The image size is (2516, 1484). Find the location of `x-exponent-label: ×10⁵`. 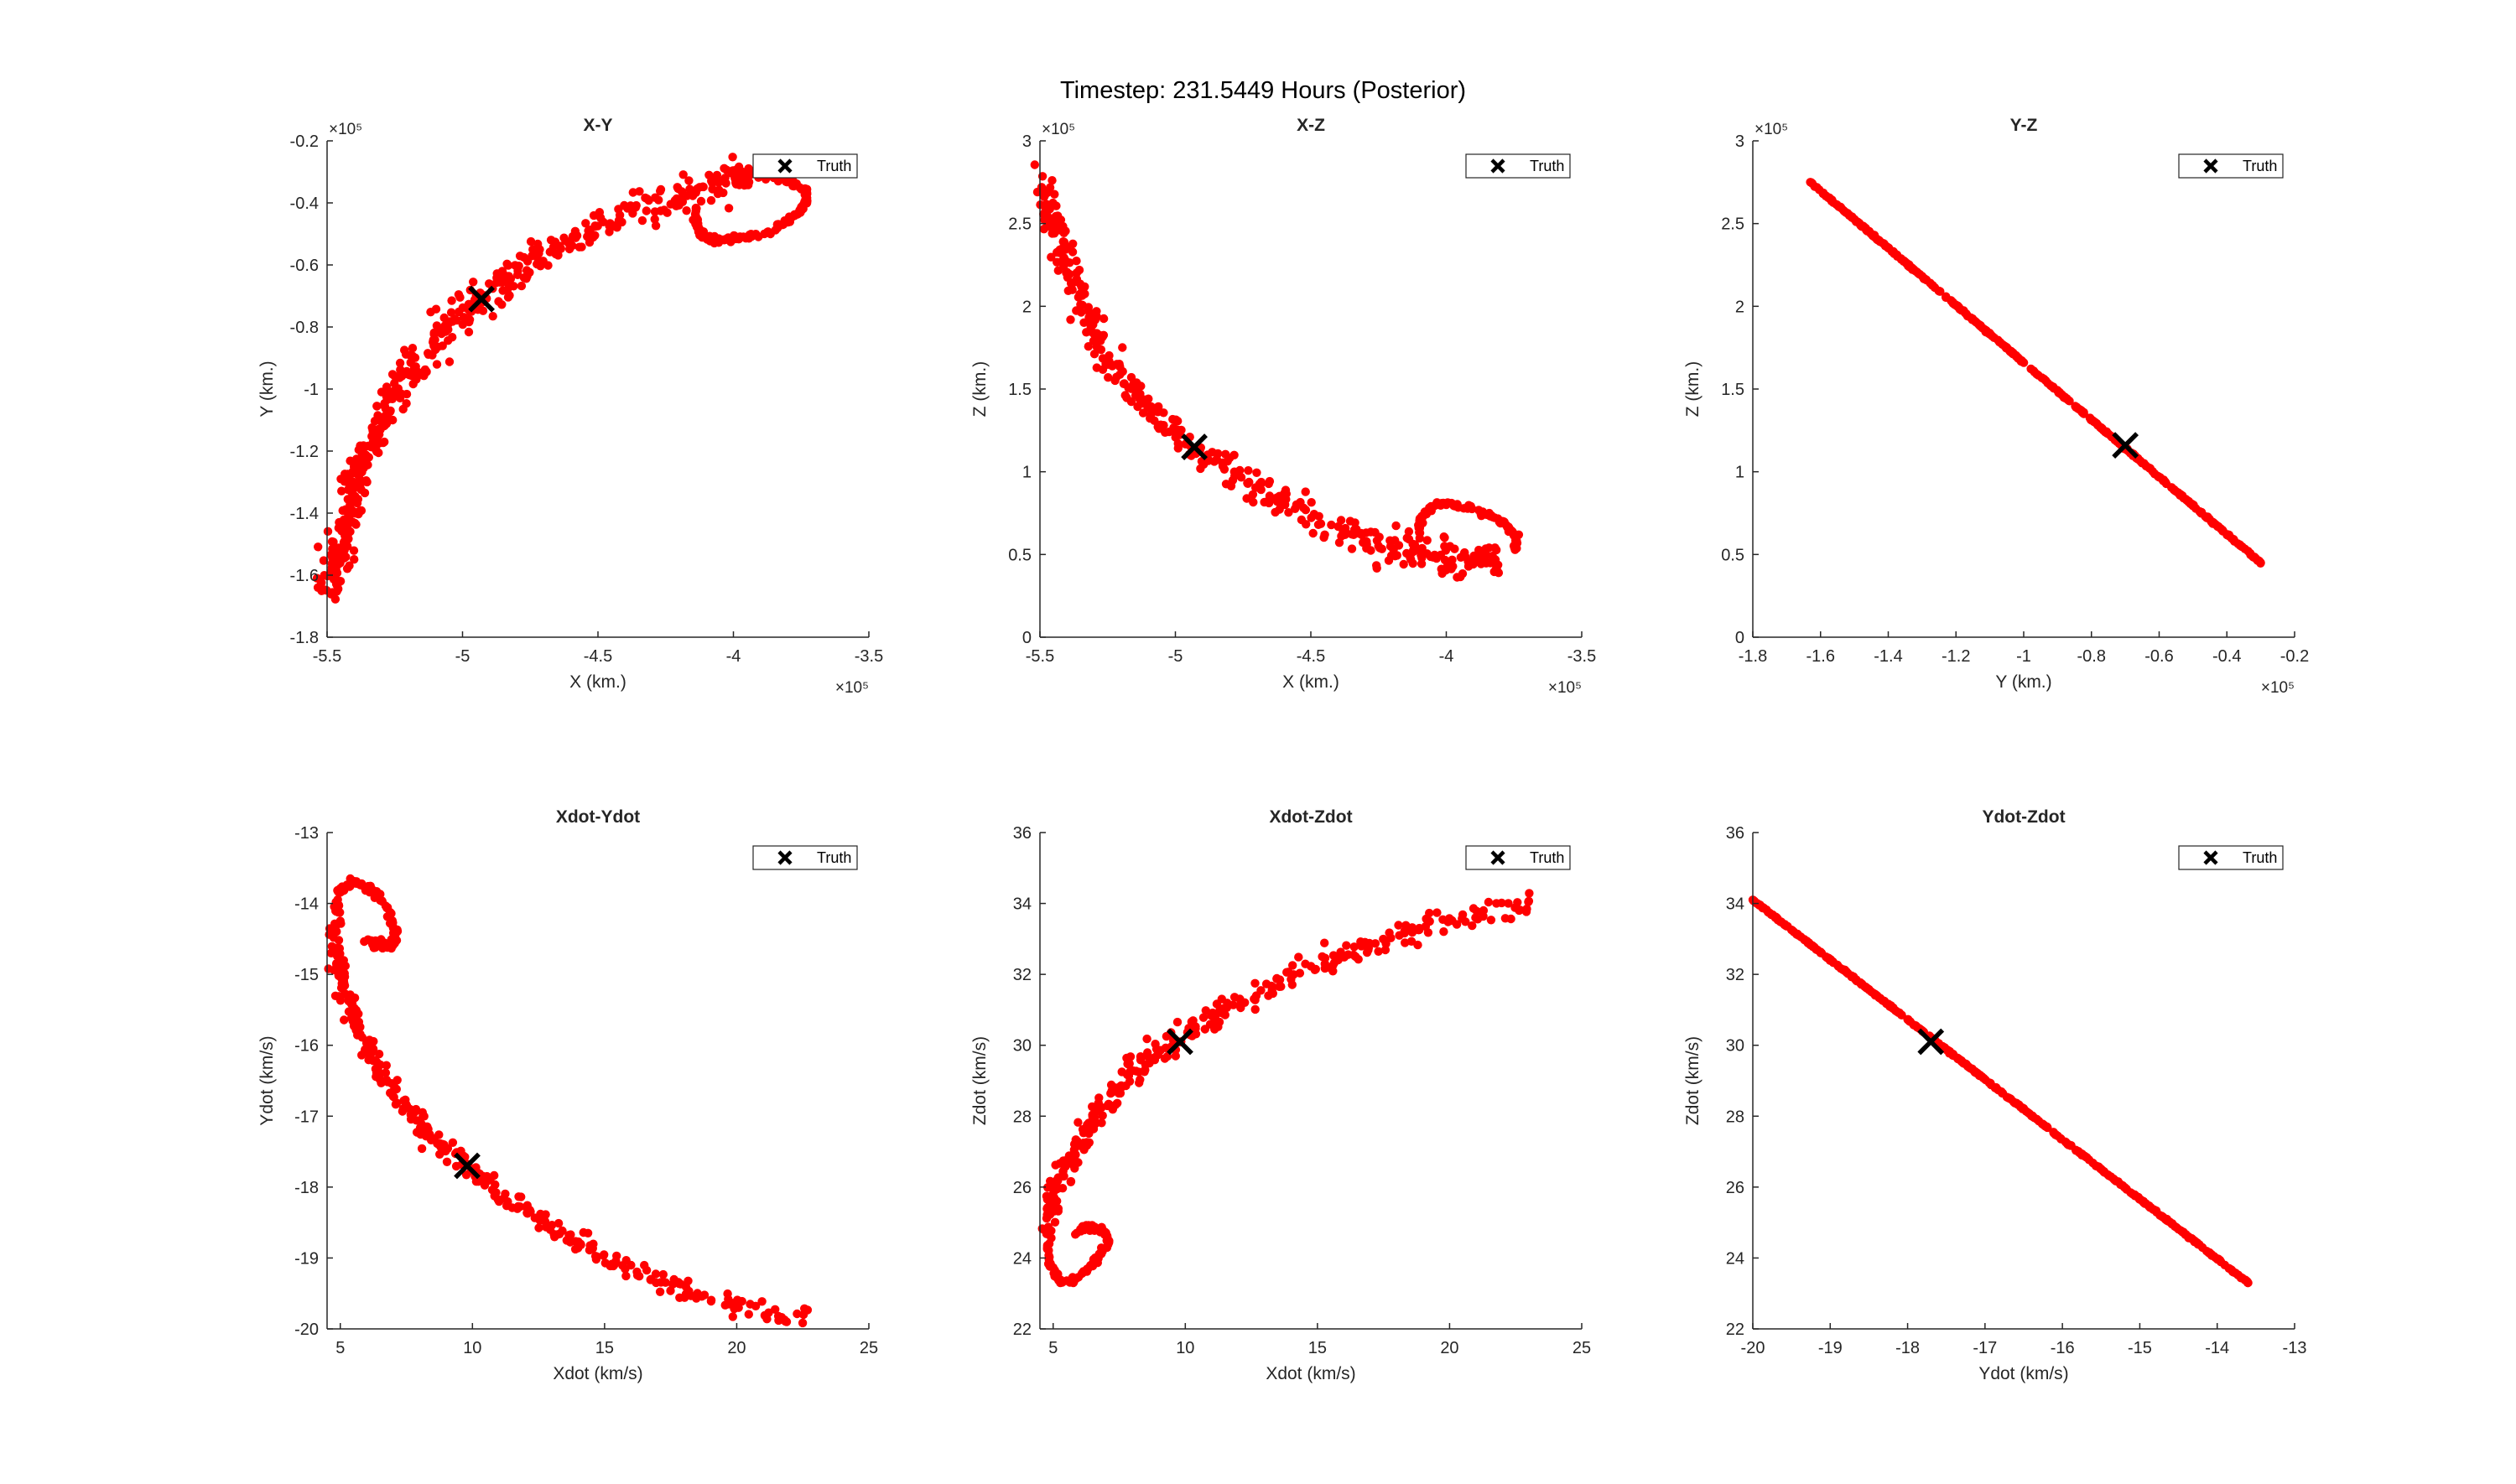

x-exponent-label: ×10⁵ is located at coordinates (1565, 688).